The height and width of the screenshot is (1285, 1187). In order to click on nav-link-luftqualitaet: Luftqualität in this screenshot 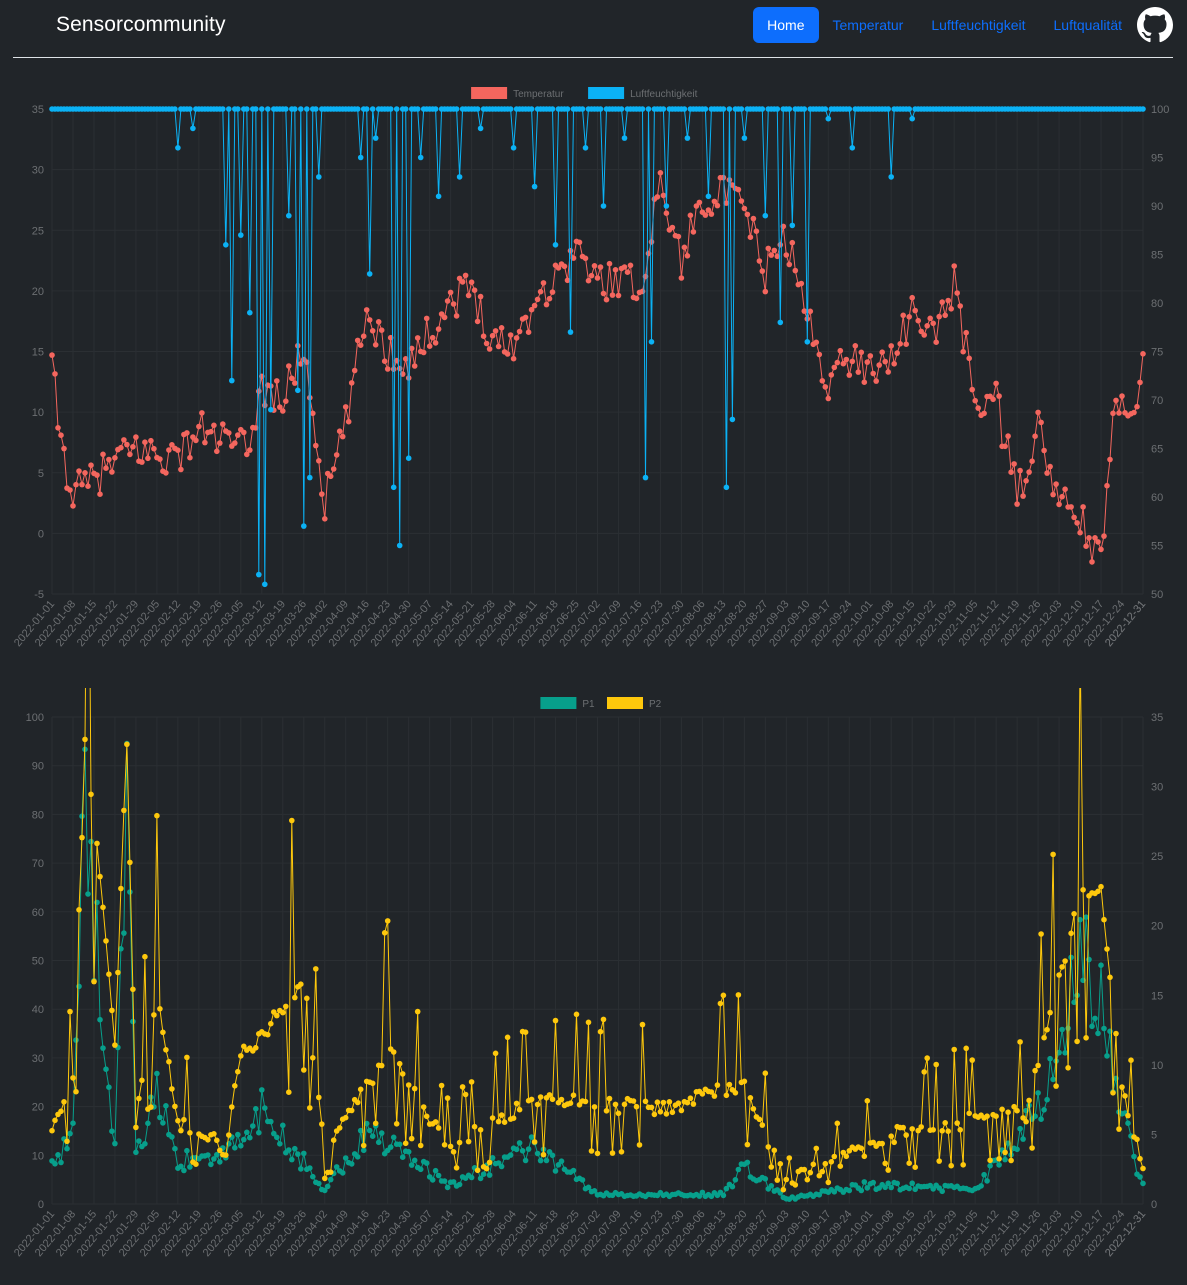, I will do `click(1088, 25)`.